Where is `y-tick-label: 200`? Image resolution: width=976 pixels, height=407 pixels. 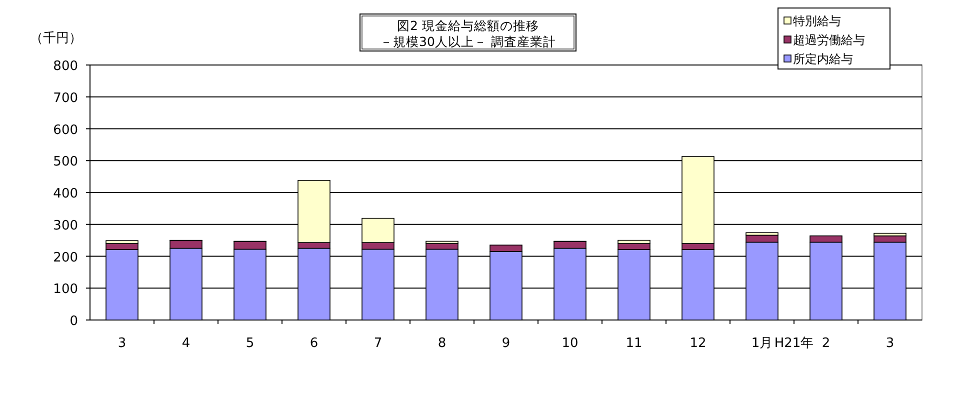 y-tick-label: 200 is located at coordinates (65, 258).